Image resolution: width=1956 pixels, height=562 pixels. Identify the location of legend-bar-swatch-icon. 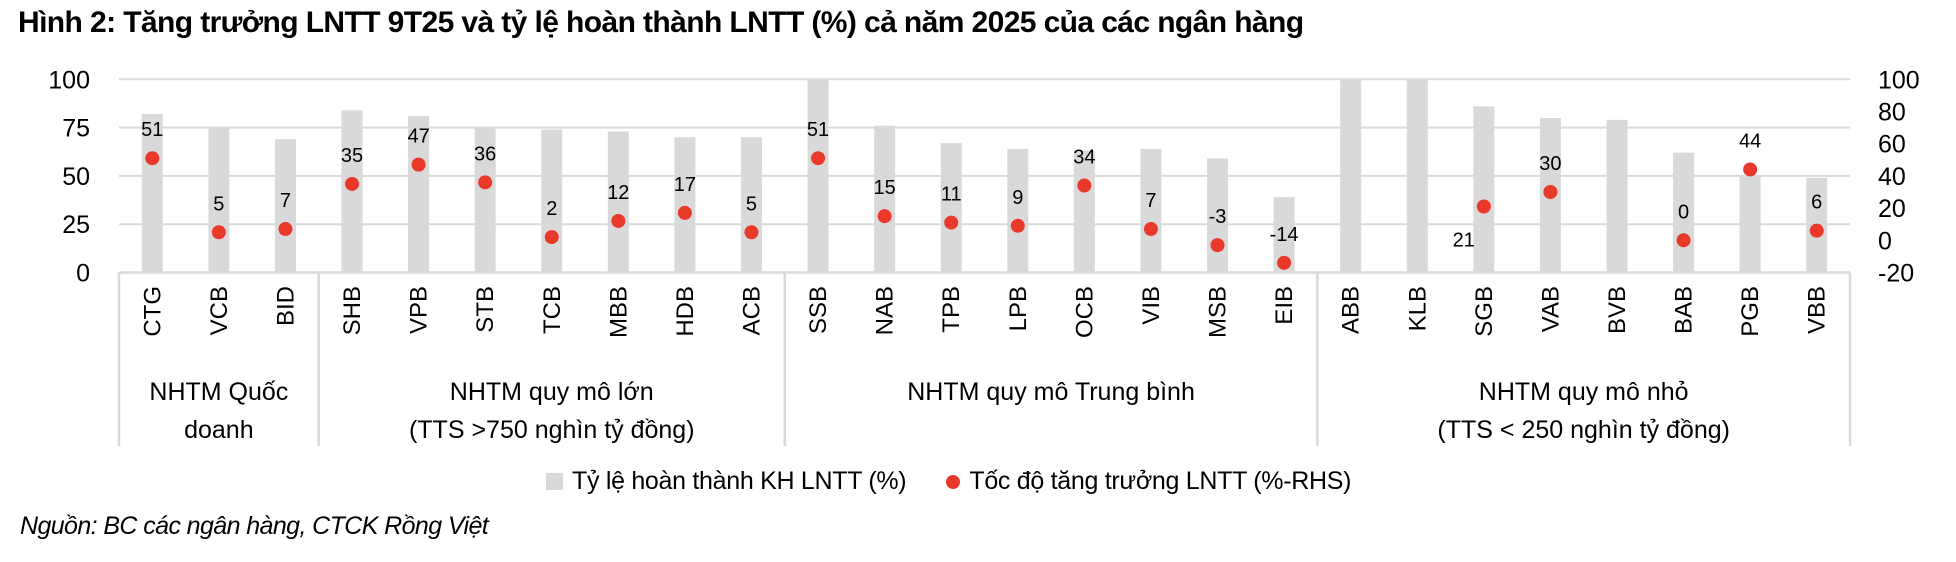
(554, 481).